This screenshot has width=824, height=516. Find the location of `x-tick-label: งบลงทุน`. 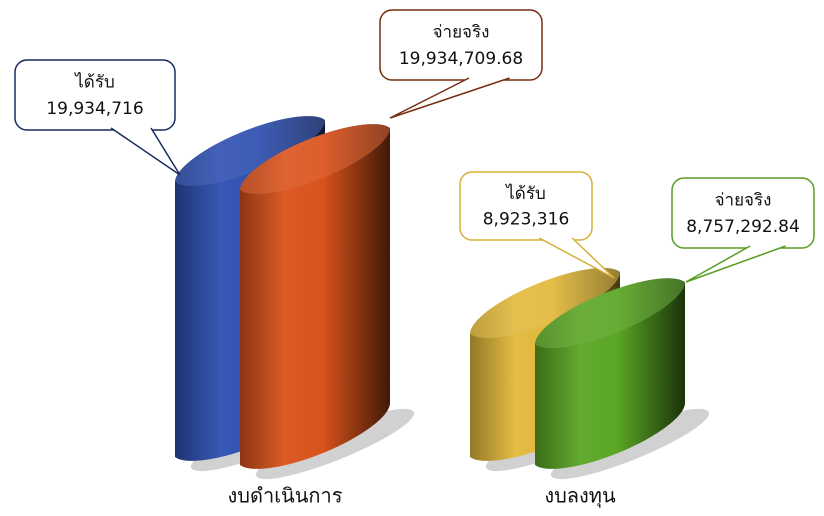

x-tick-label: งบลงทุน is located at coordinates (580, 496).